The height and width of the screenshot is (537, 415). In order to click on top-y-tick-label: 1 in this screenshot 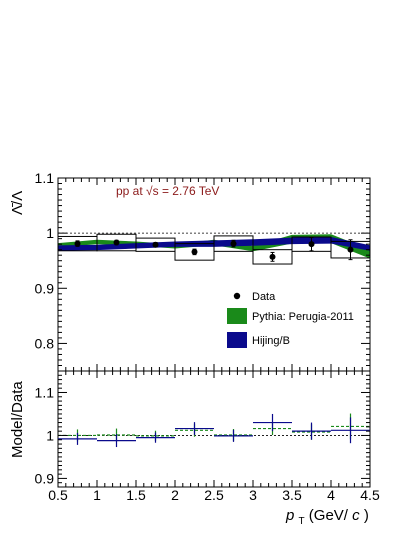, I will do `click(50, 233)`.